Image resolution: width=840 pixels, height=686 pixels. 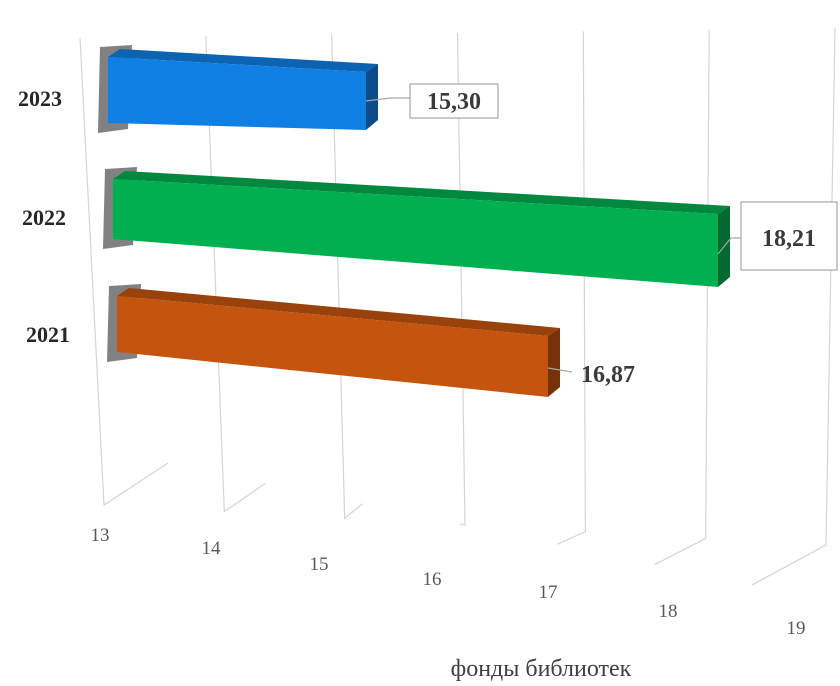 What do you see at coordinates (212, 548) in the screenshot?
I see `x-tick-label: 14` at bounding box center [212, 548].